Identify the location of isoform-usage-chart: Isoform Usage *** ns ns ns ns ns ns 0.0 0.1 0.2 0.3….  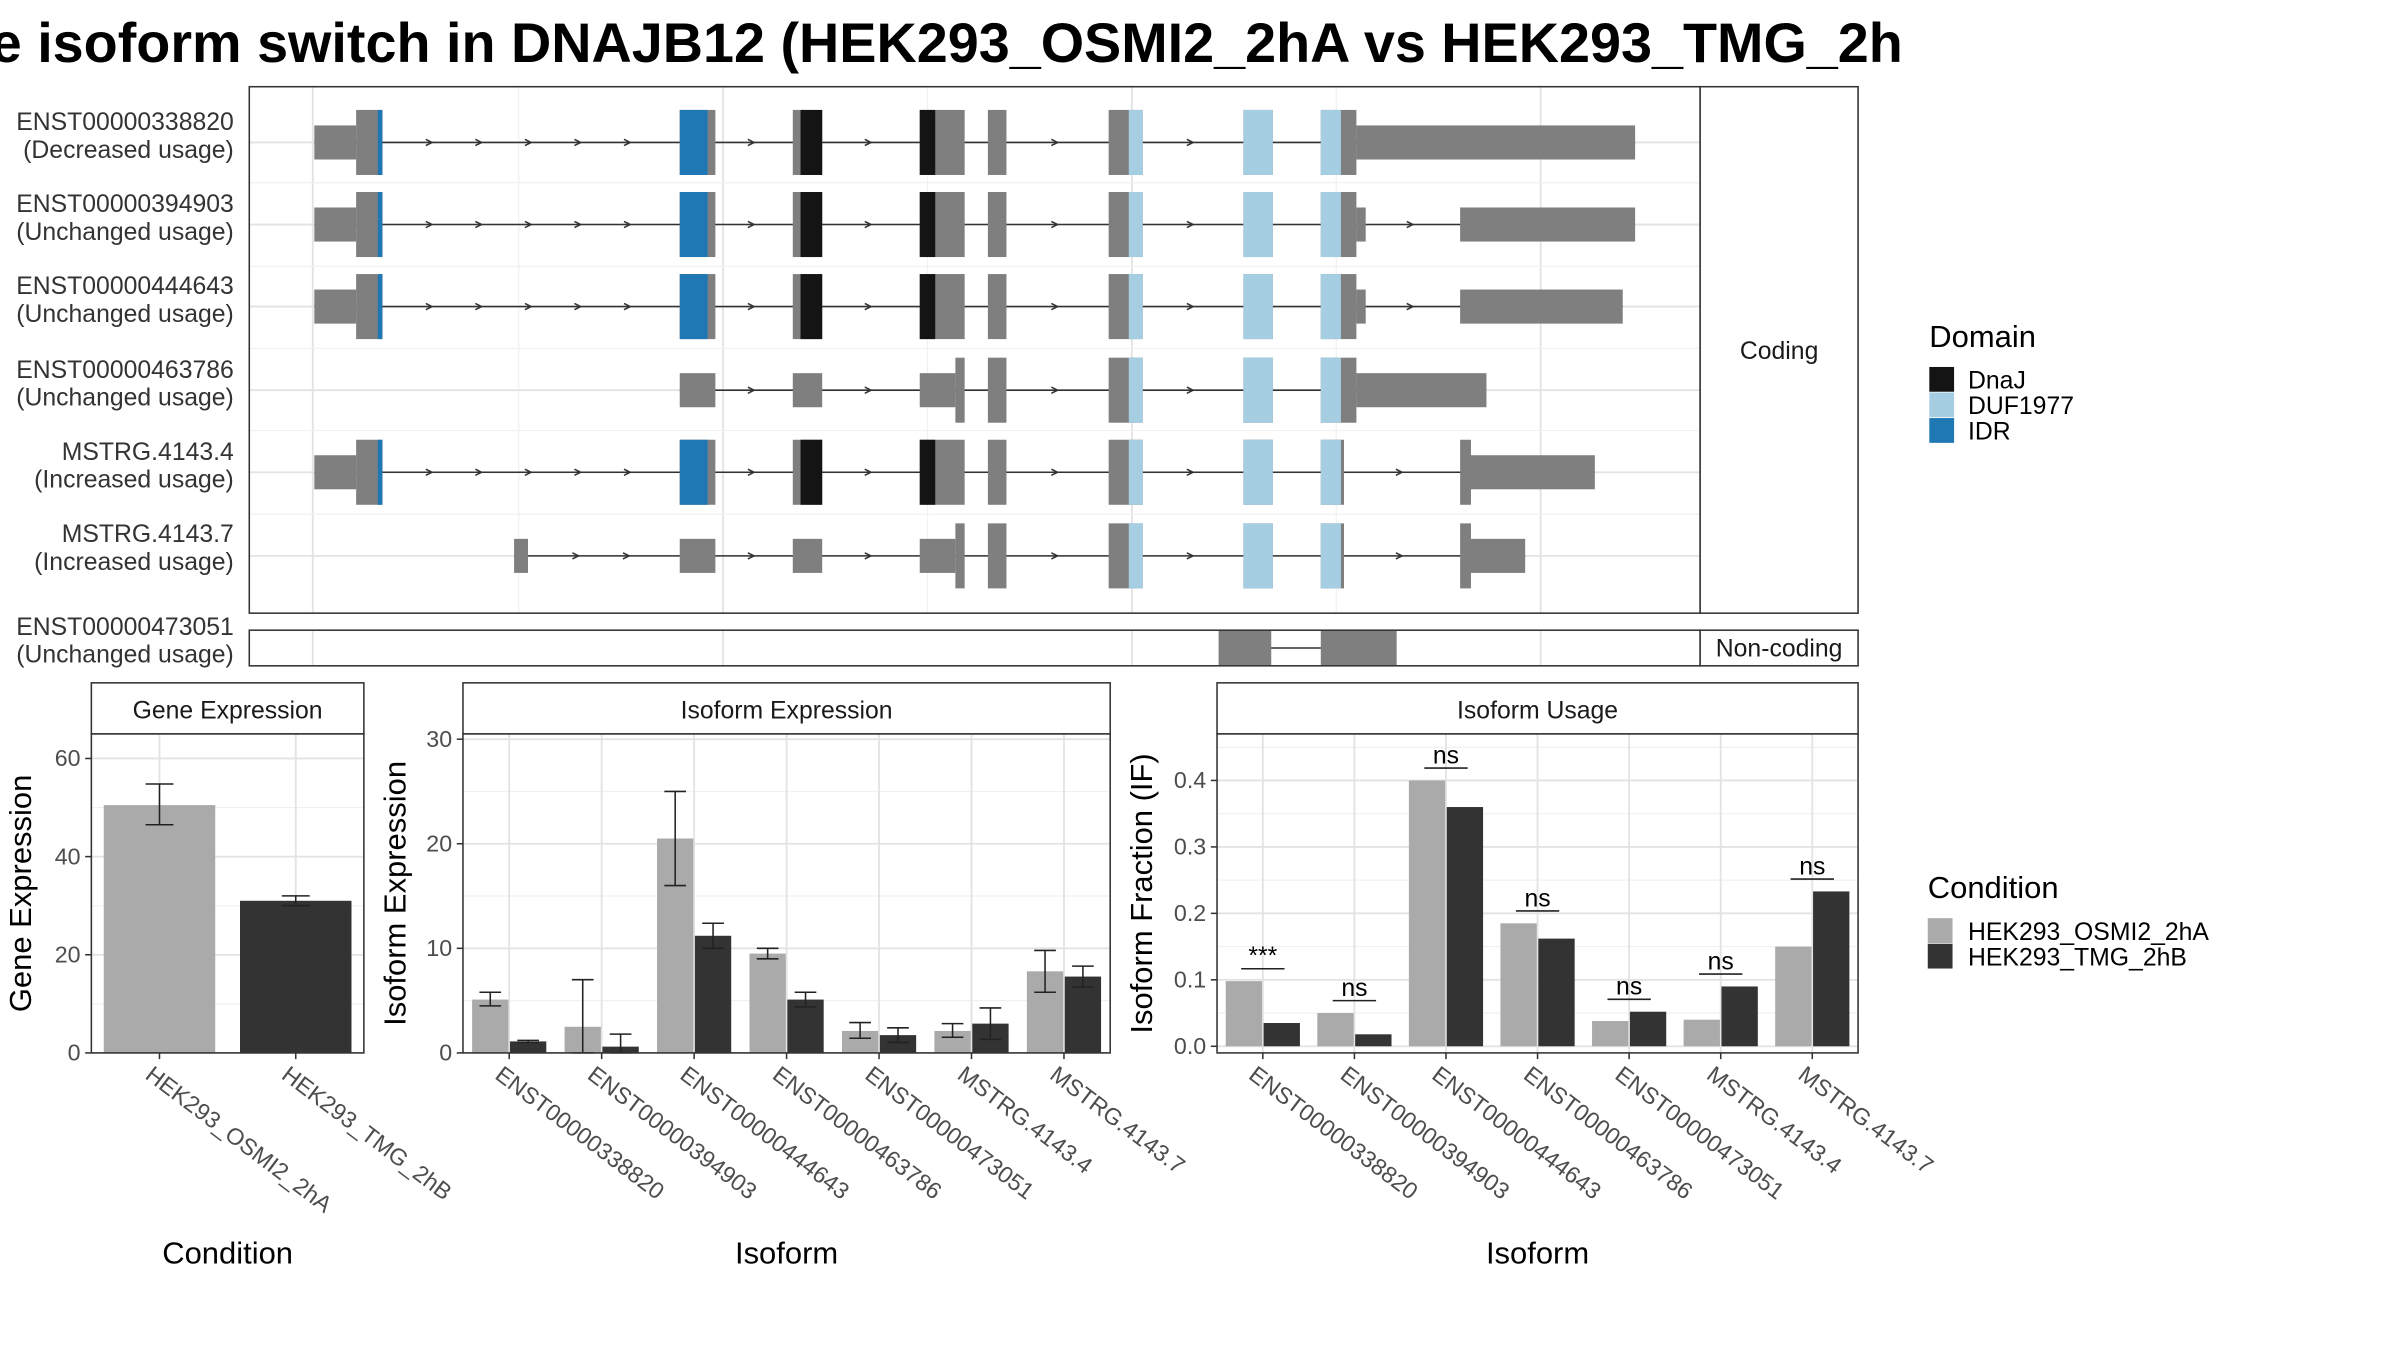
(1531, 976).